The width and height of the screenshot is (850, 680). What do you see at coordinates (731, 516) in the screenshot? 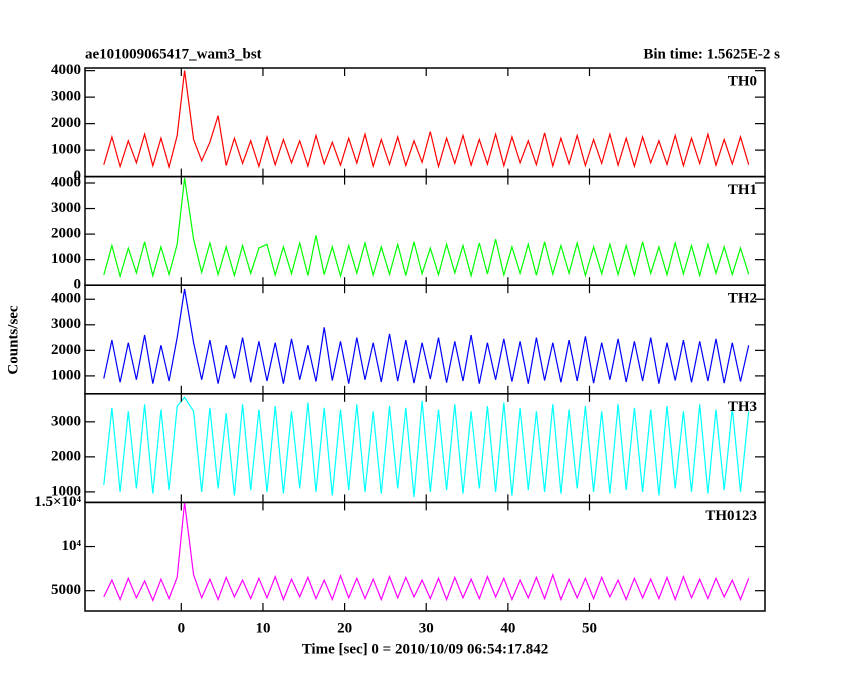
I see `panel-label: TH0123` at bounding box center [731, 516].